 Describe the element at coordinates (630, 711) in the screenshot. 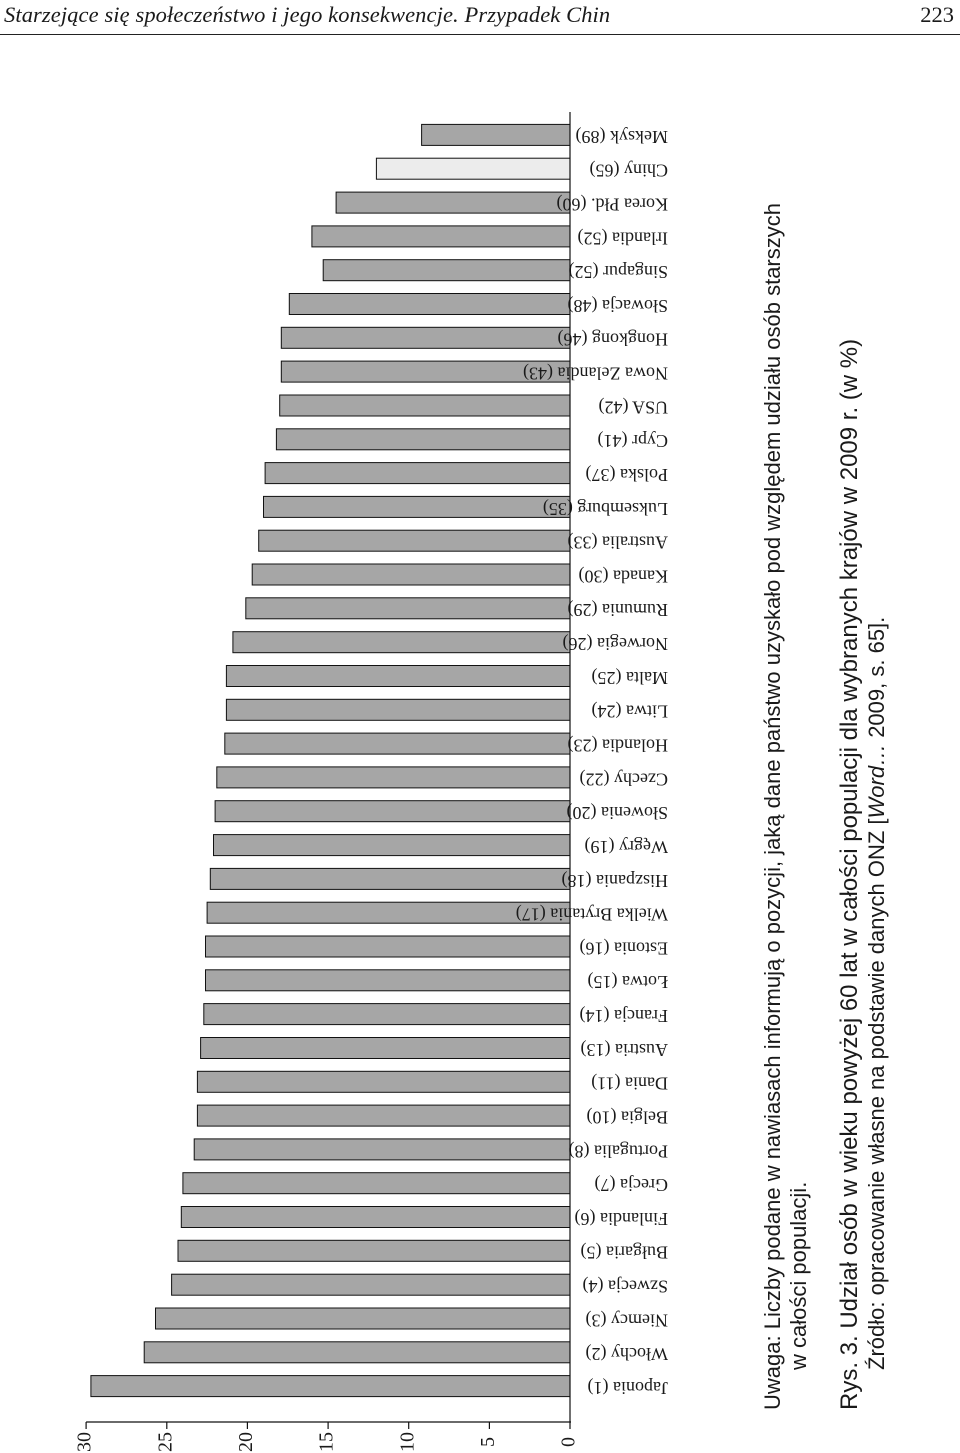

I see `category-label: Litwa (24)` at that location.